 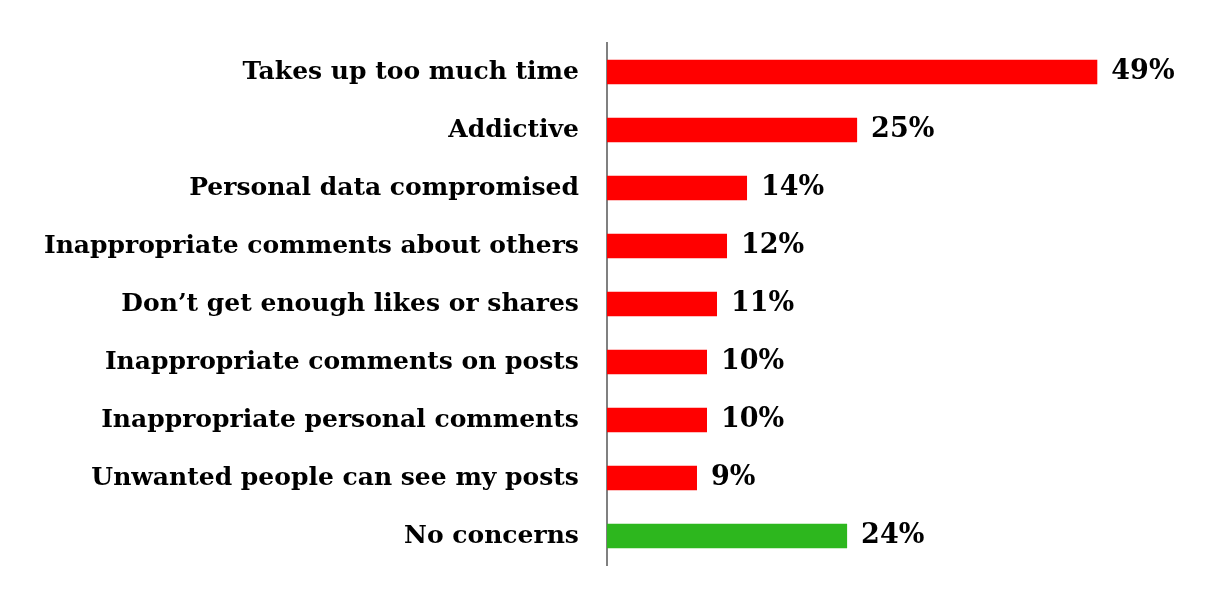 What do you see at coordinates (793, 186) in the screenshot?
I see `data-label: 14%` at bounding box center [793, 186].